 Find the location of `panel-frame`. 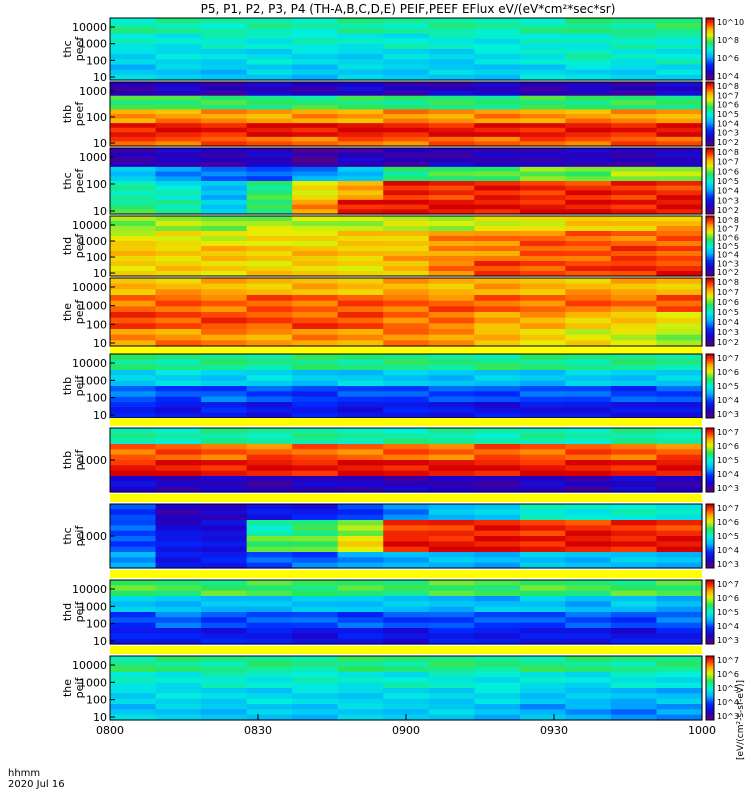

panel-frame is located at coordinates (406, 181).